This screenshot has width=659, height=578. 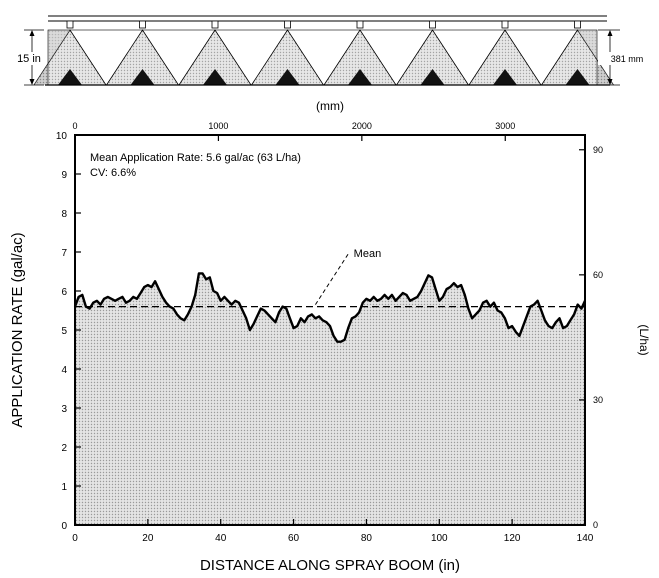 What do you see at coordinates (585, 538) in the screenshot?
I see `x-tick-label: 140` at bounding box center [585, 538].